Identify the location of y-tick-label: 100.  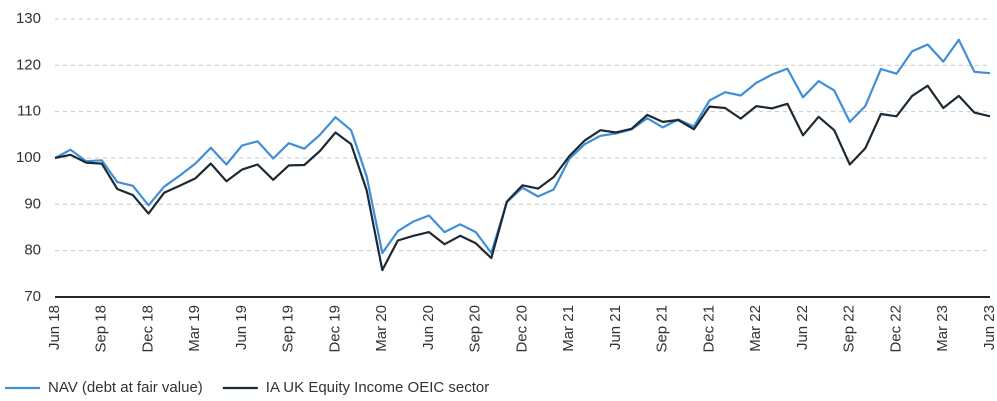
(28, 157).